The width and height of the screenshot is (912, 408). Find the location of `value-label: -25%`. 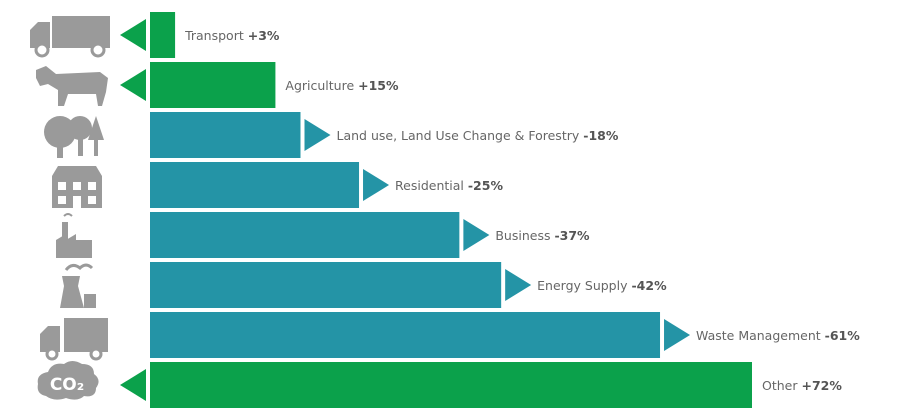

value-label: -25% is located at coordinates (486, 185).